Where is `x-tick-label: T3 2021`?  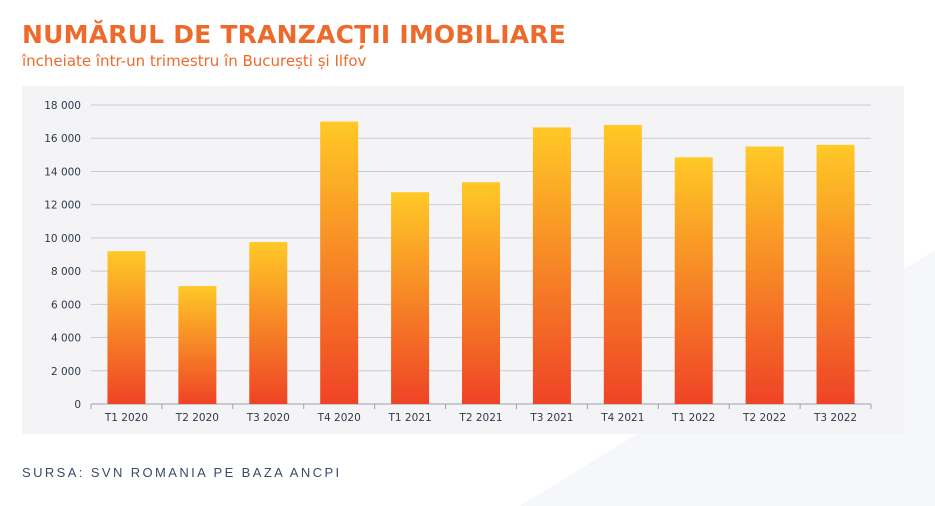 x-tick-label: T3 2021 is located at coordinates (551, 418).